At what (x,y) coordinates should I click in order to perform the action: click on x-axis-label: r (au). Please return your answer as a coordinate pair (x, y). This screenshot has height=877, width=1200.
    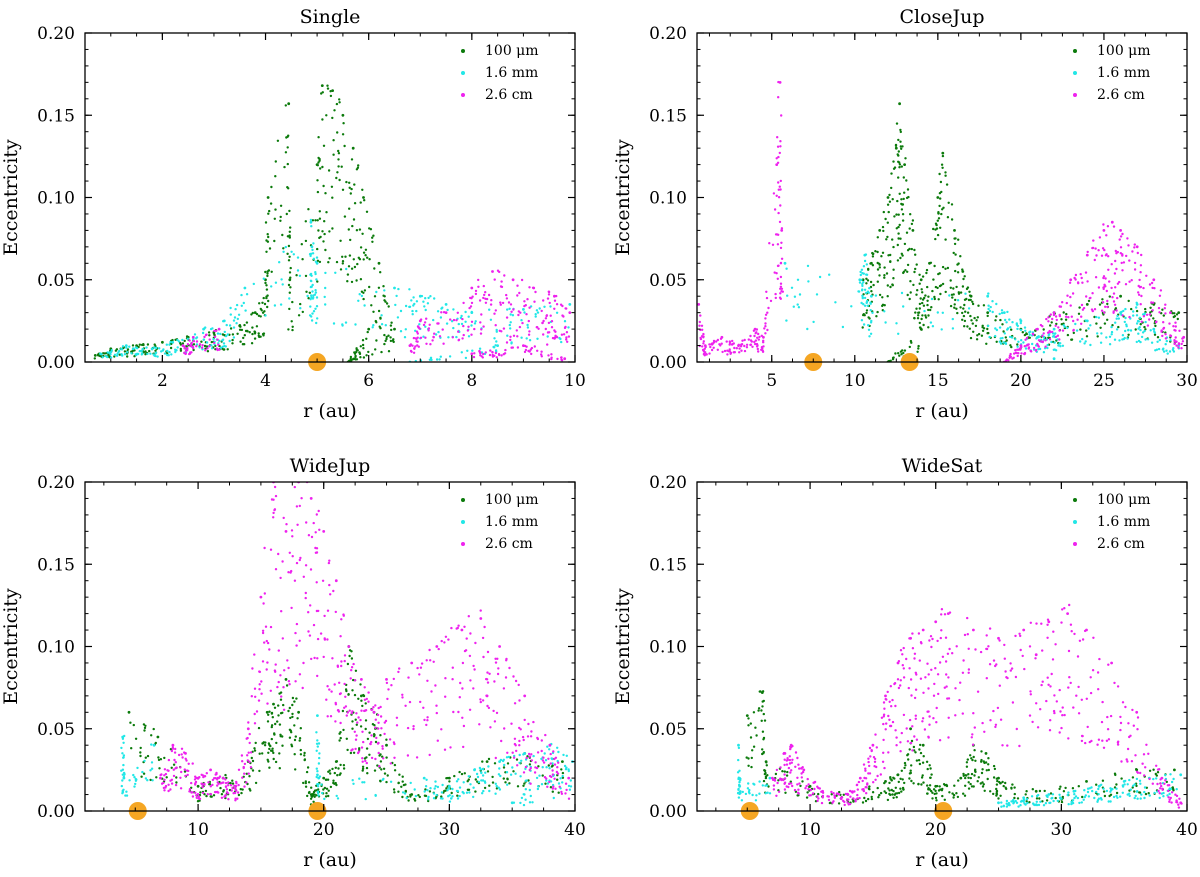
    Looking at the image, I should click on (330, 860).